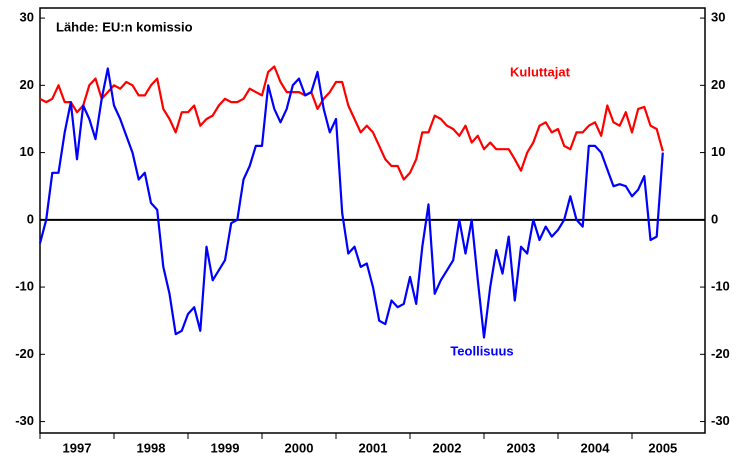  What do you see at coordinates (225, 447) in the screenshot?
I see `x-tick-label: 1999` at bounding box center [225, 447].